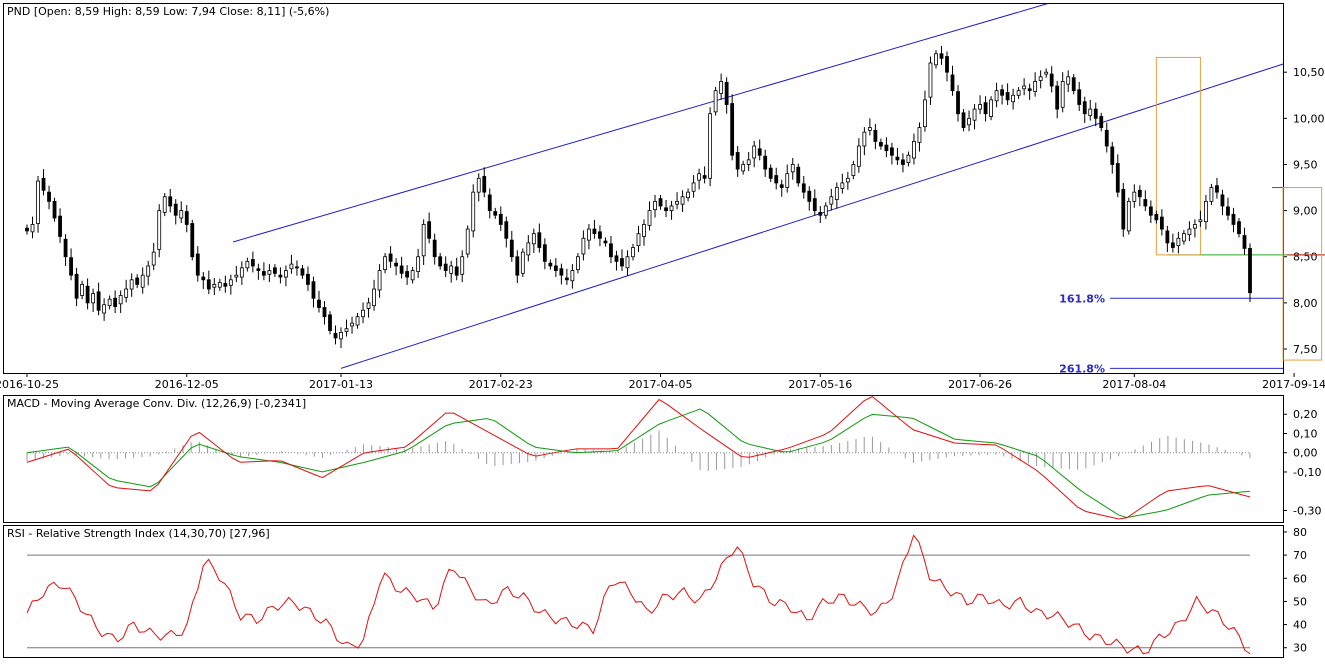  Describe the element at coordinates (820, 384) in the screenshot. I see `price-x-tick-label: 2017-05-16` at that location.